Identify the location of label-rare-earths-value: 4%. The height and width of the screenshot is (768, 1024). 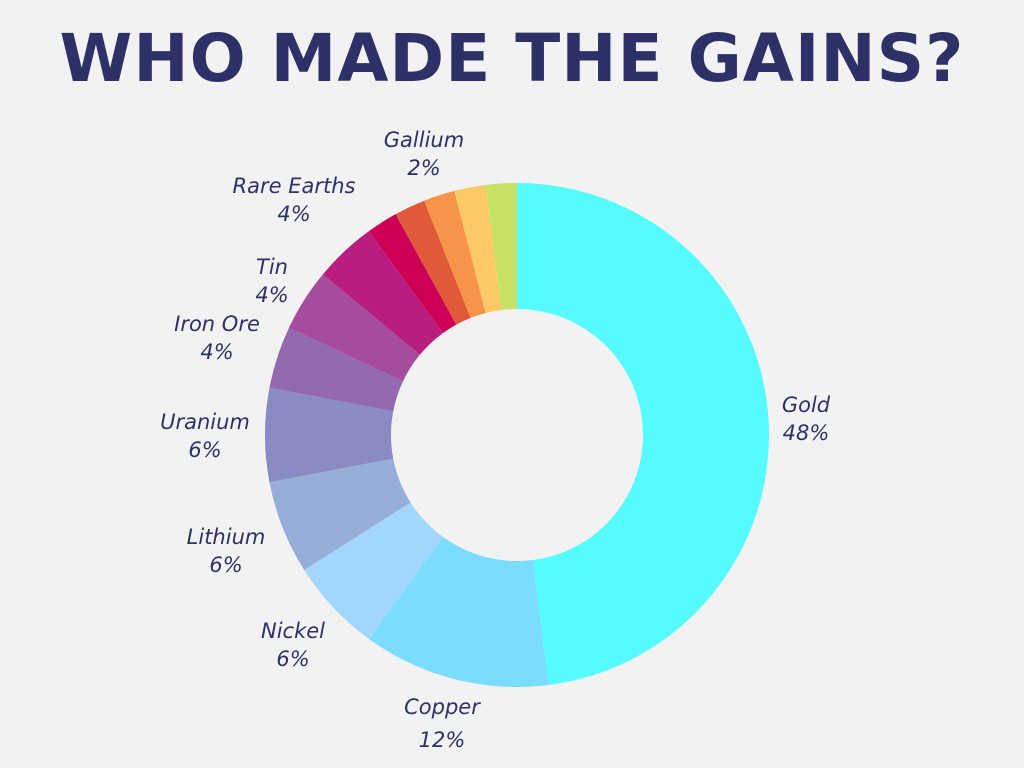
(293, 214).